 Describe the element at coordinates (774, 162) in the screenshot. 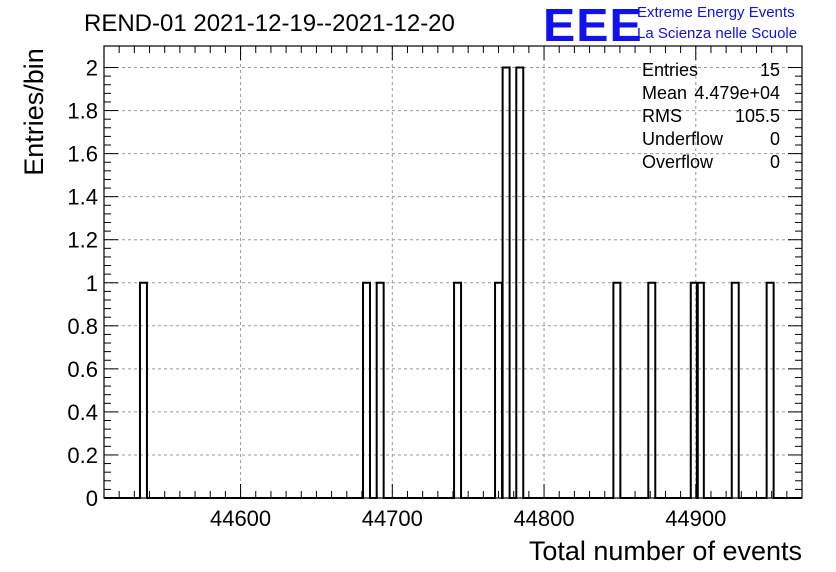

I see `stat-value-overflow: 0` at that location.